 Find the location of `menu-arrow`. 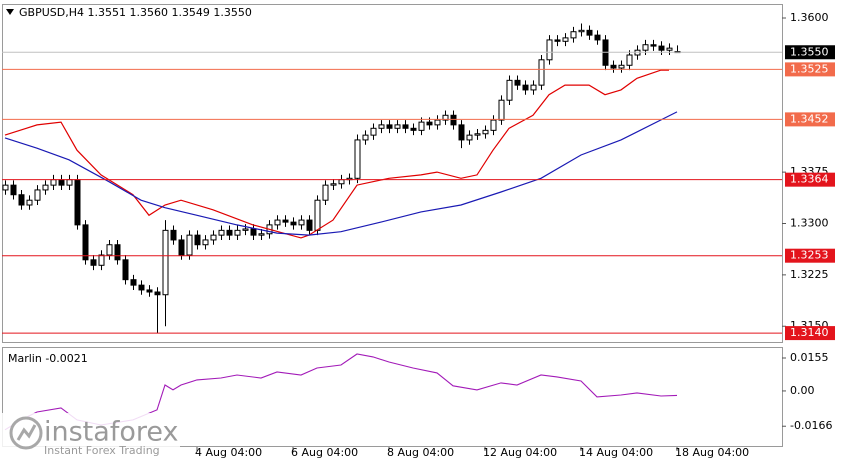

menu-arrow is located at coordinates (10, 12).